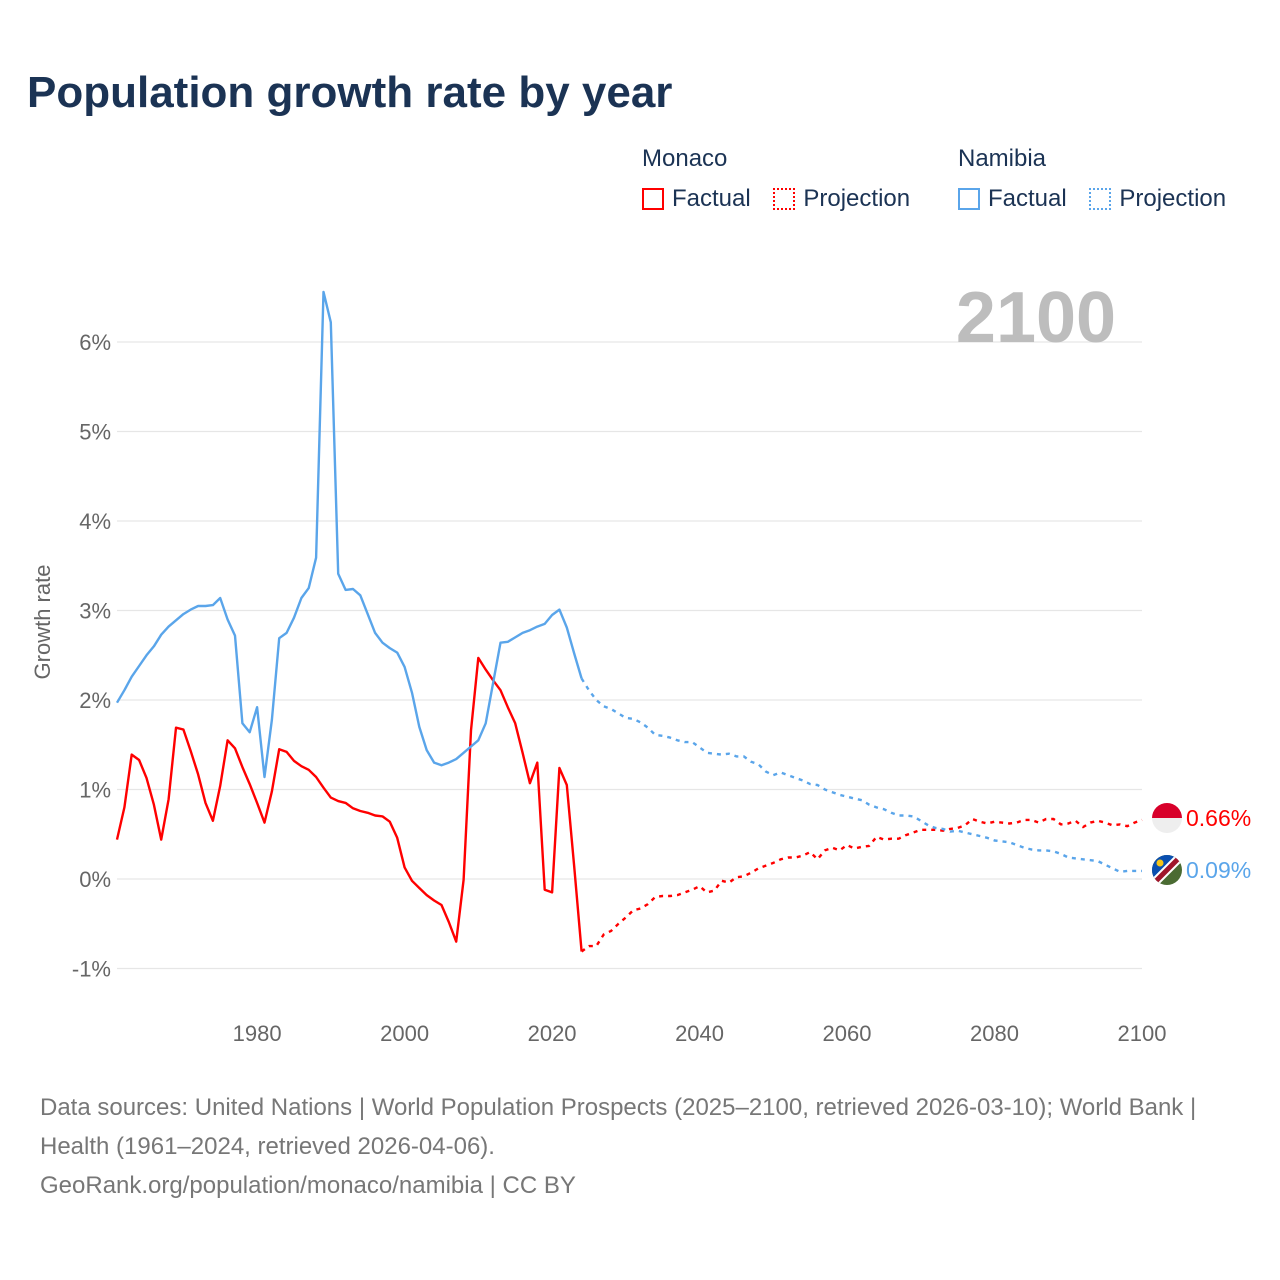 The width and height of the screenshot is (1280, 1280). I want to click on monaco-factual-line, so click(349, 804).